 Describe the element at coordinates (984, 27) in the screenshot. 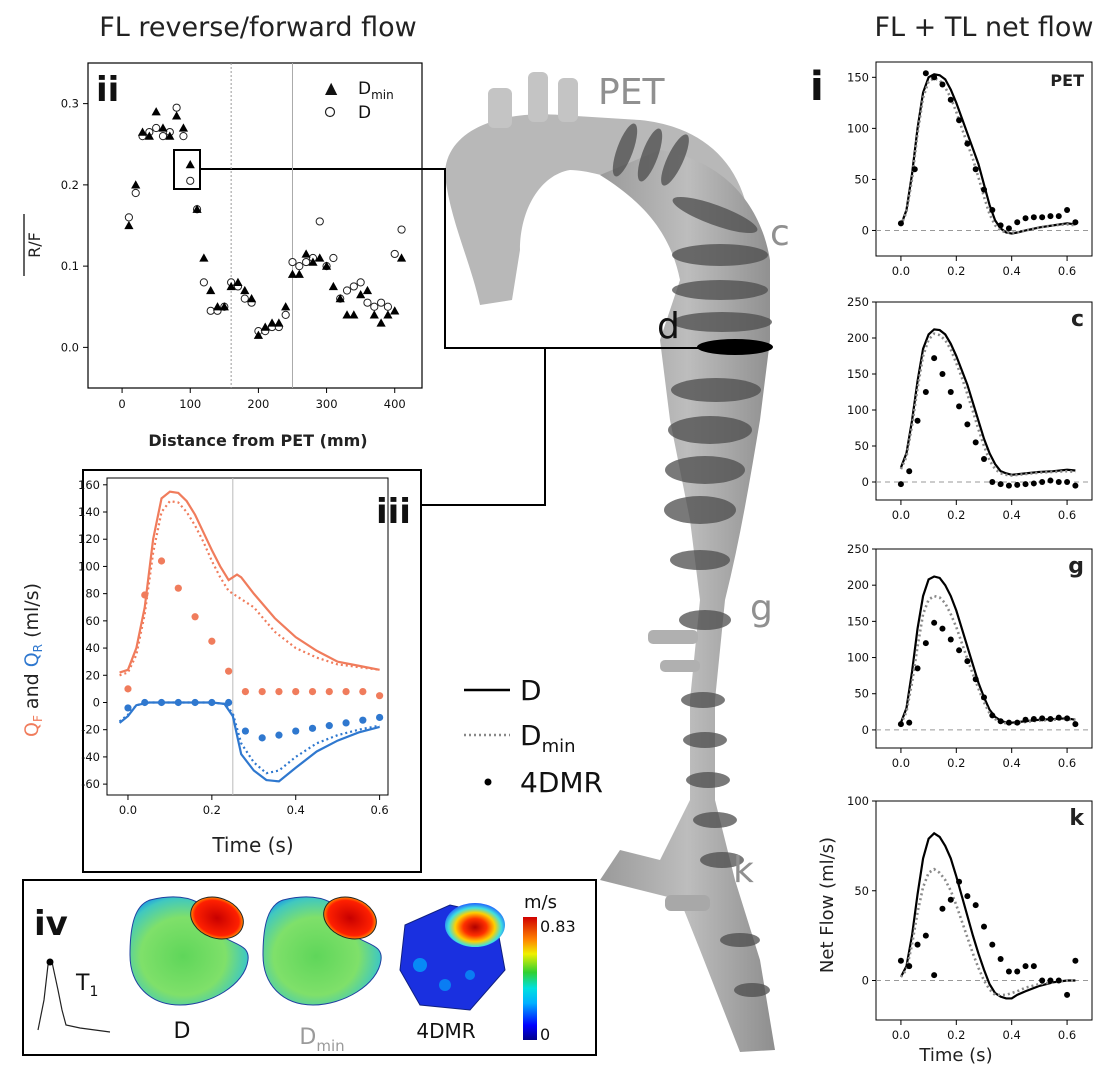

I see `right-header: FL + TL net flow` at that location.